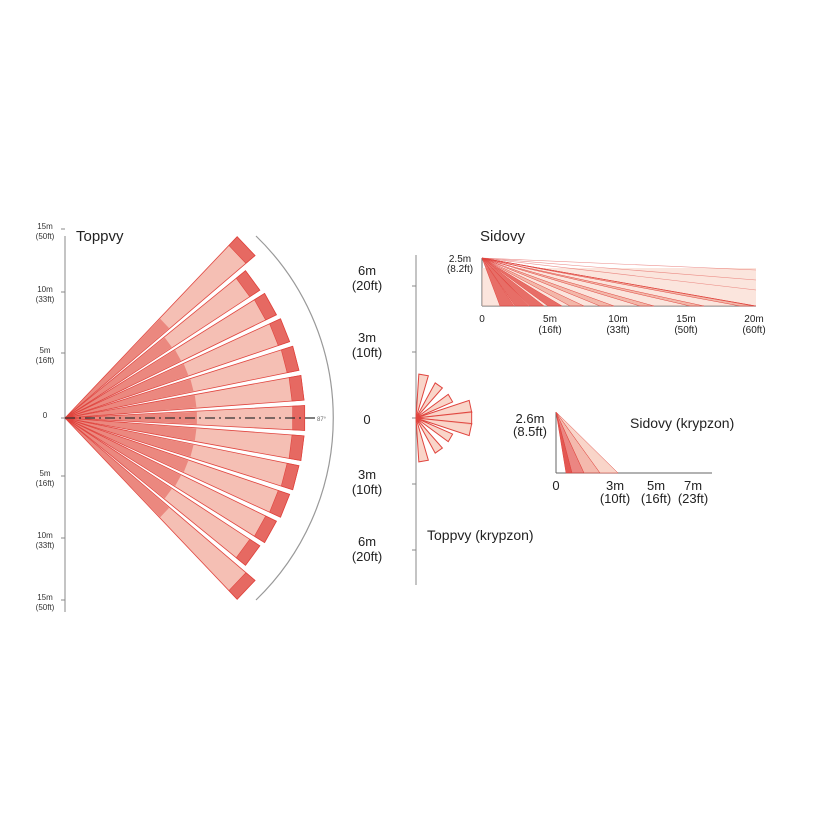 The image size is (840, 840). I want to click on creep-side-beams, so click(587, 442).